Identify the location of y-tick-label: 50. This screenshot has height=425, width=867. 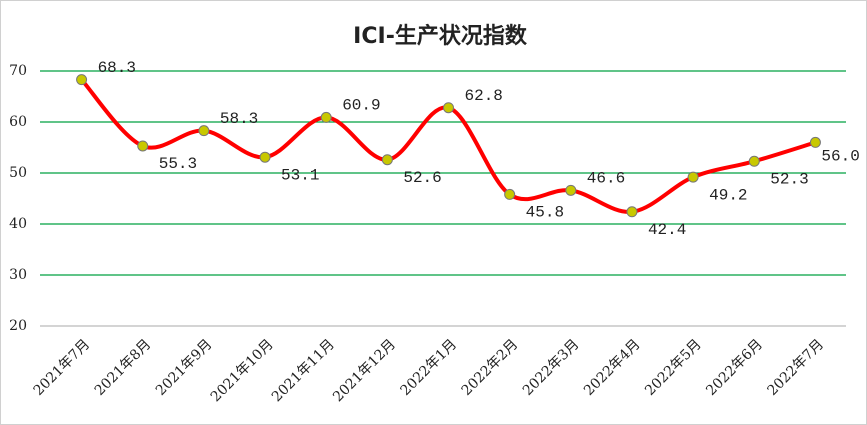
(18, 173).